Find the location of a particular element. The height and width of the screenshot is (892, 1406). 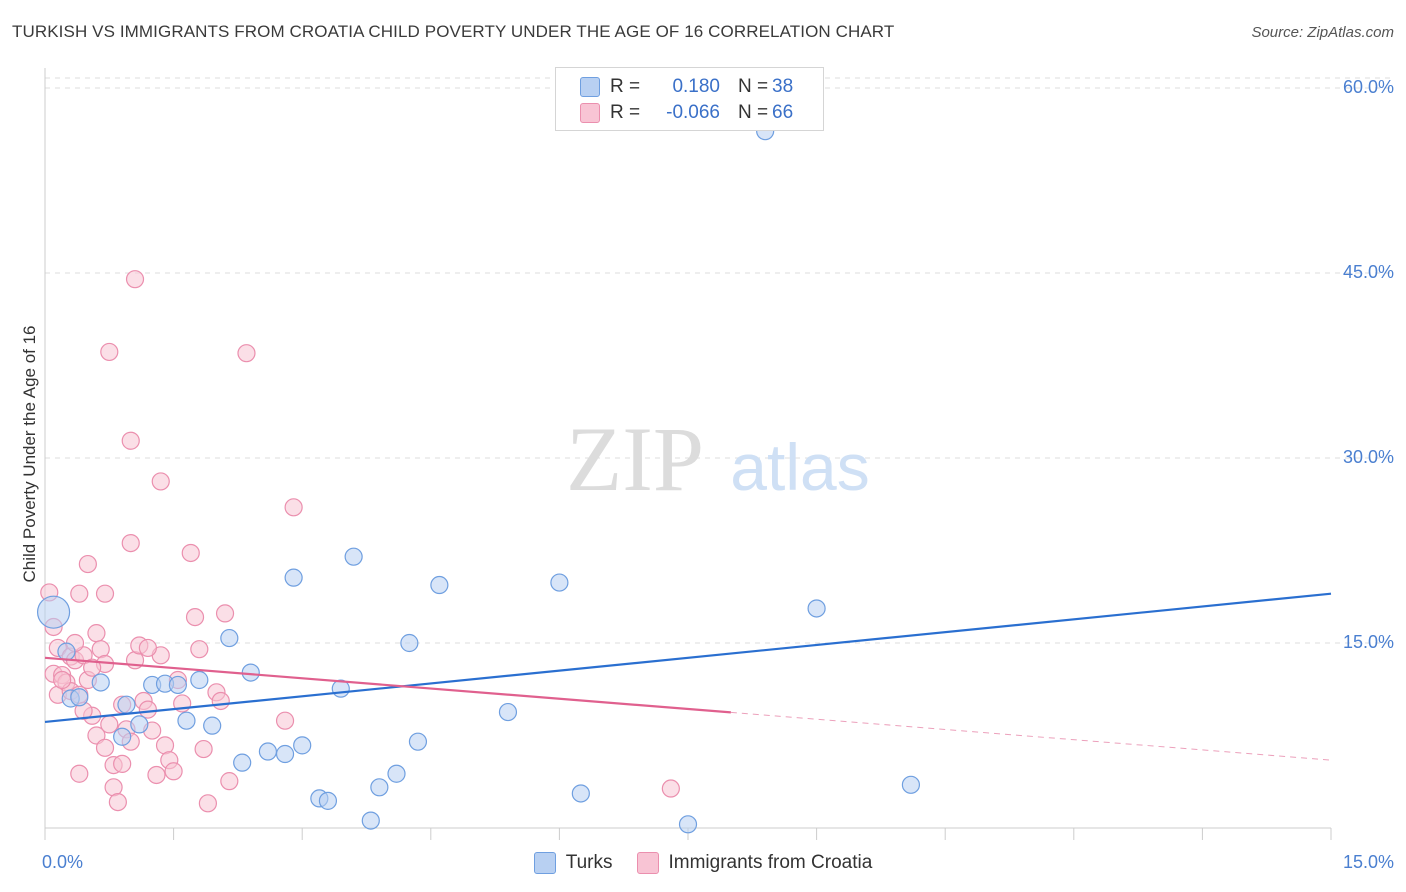

x-tick-marks is located at coordinates (688, 834).